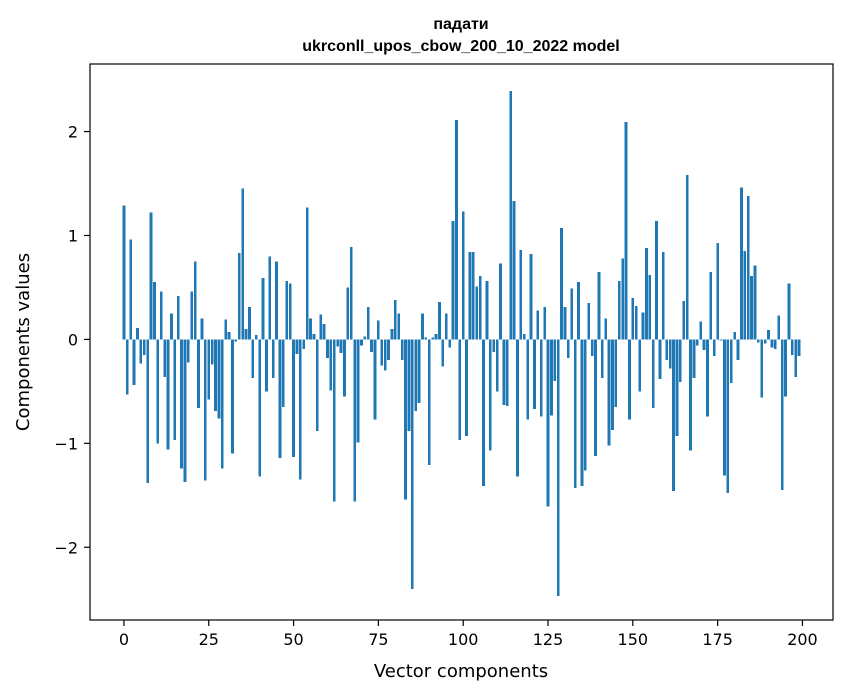  I want to click on y-tick-label: 1, so click(73, 235).